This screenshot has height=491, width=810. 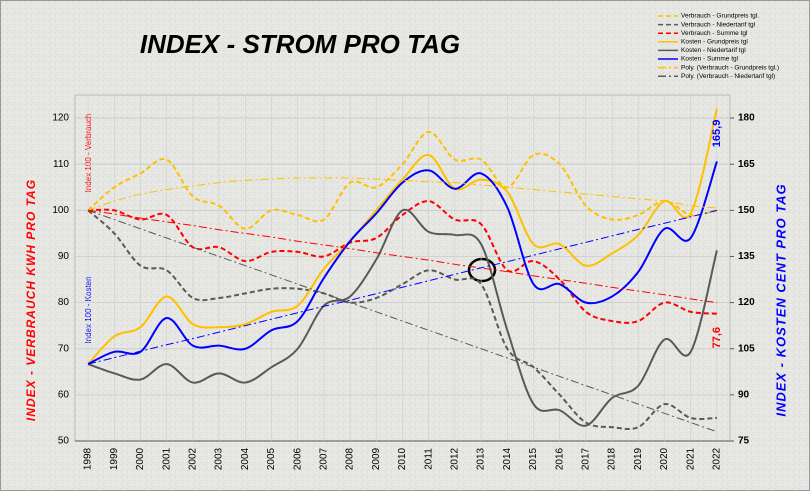 I want to click on x-tick-label: 2012, so click(x=455, y=458).